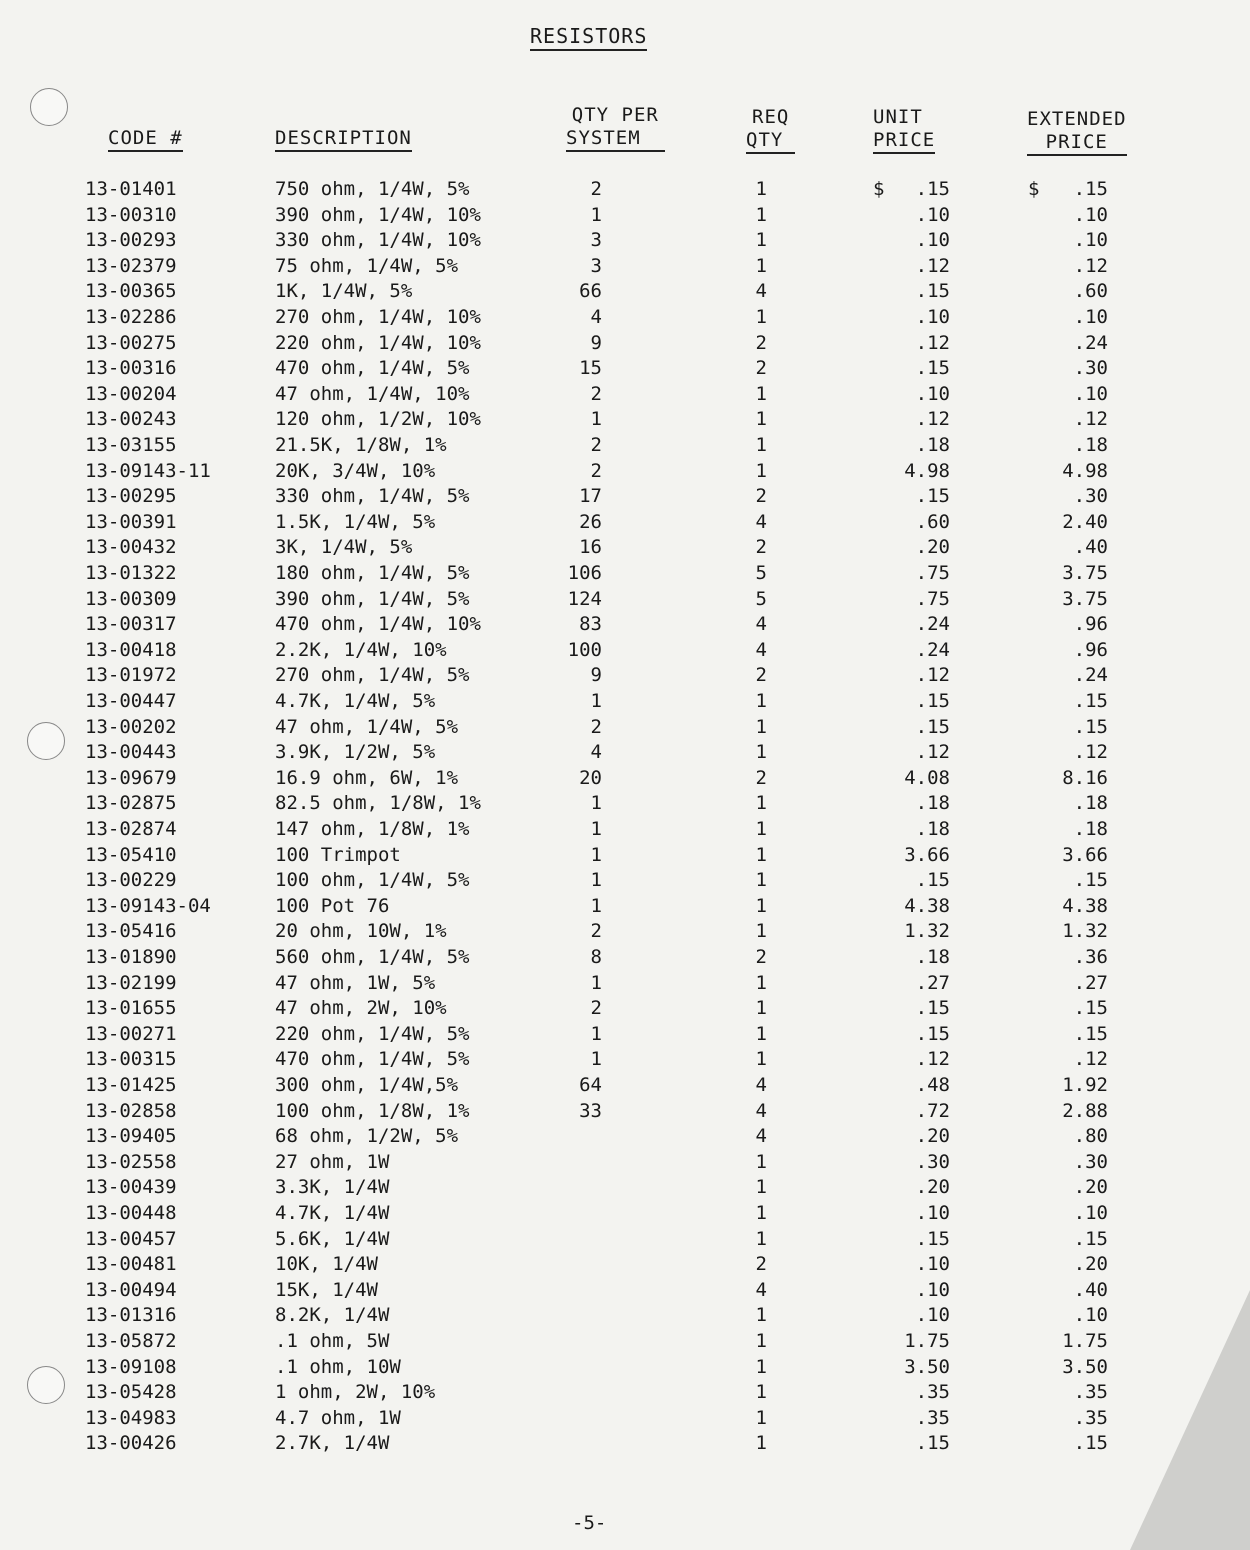 This screenshot has height=1550, width=1250. Describe the element at coordinates (625, 1061) in the screenshot. I see `table-row: 13-00315 470 ohm, 1/4W, 5% 1 1 .12 .12` at that location.